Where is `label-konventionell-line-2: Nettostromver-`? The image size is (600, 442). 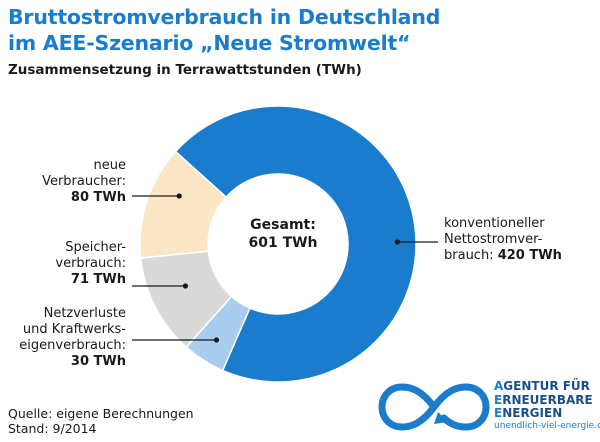
label-konventionell-line-2: Nettostromver- is located at coordinates (493, 239).